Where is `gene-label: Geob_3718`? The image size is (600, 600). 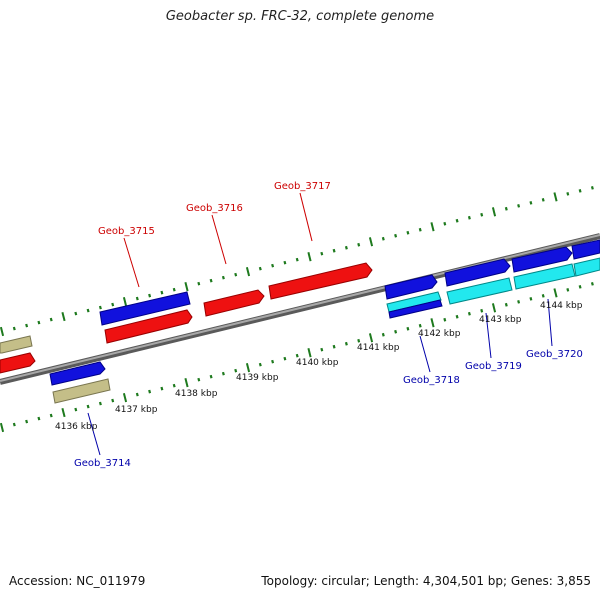
gene-label: Geob_3718 is located at coordinates (431, 380).